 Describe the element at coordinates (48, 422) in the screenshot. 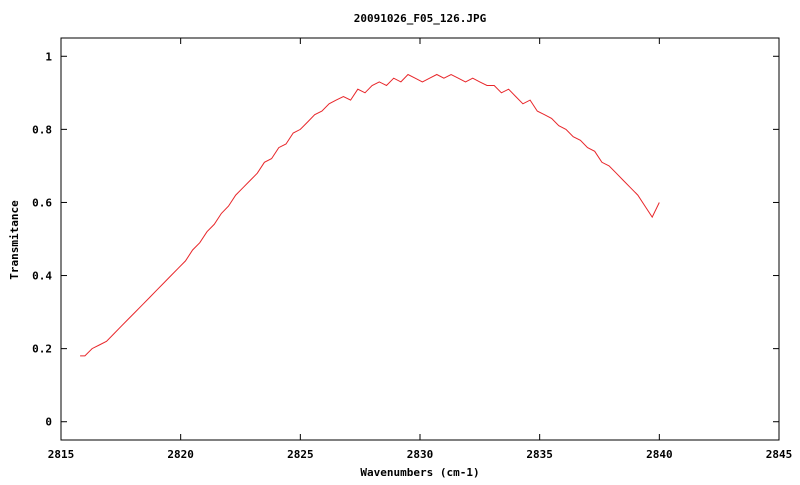

I see `y-tick-label: 0` at that location.